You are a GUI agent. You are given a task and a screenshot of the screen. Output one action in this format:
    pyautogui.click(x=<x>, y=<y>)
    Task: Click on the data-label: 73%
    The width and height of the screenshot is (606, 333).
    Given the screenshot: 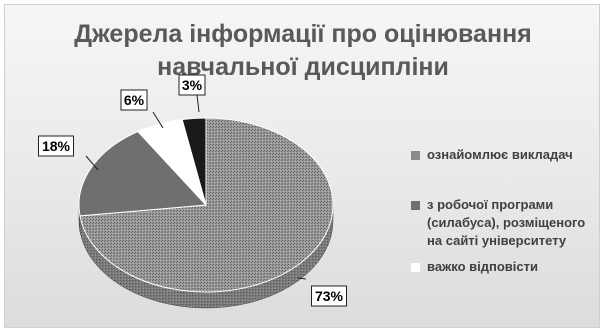 What is the action you would take?
    pyautogui.click(x=329, y=296)
    